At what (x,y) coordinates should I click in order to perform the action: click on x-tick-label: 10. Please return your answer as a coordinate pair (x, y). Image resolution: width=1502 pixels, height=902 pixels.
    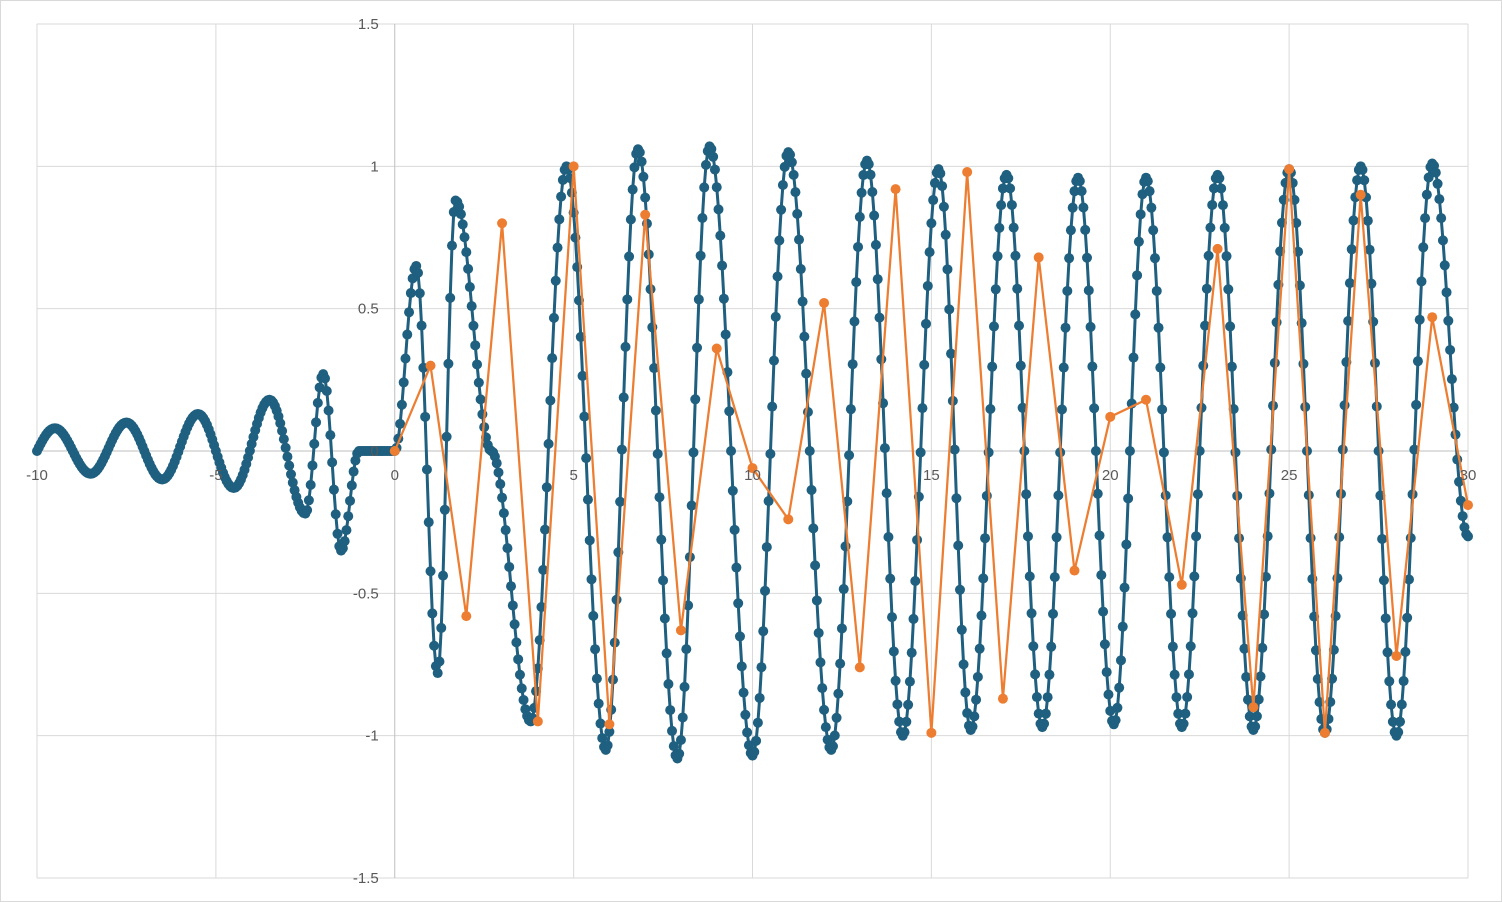
    Looking at the image, I should click on (752, 475).